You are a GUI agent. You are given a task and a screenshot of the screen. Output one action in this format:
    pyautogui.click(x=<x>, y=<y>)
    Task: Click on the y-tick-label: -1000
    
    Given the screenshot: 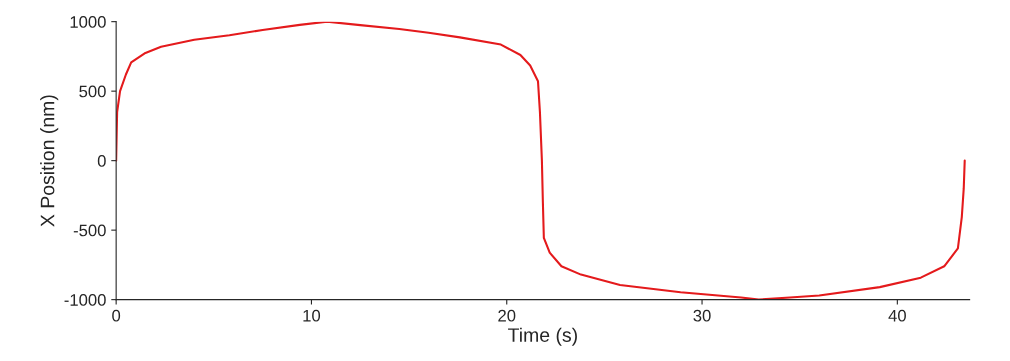 What is the action you would take?
    pyautogui.click(x=85, y=300)
    